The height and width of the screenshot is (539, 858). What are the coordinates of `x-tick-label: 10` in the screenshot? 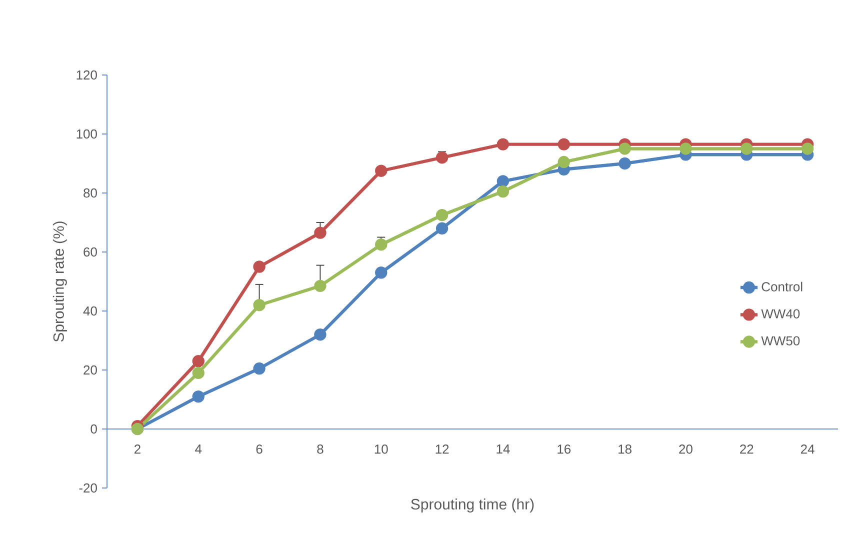 It's located at (381, 449).